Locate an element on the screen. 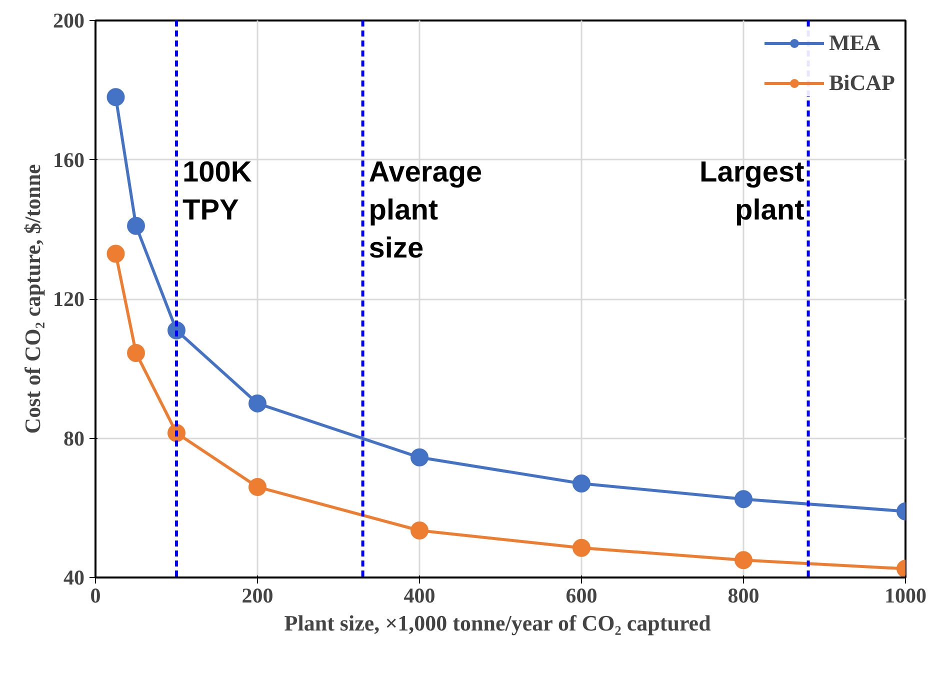 The height and width of the screenshot is (677, 939). y-tick-label: 120 is located at coordinates (68, 299).